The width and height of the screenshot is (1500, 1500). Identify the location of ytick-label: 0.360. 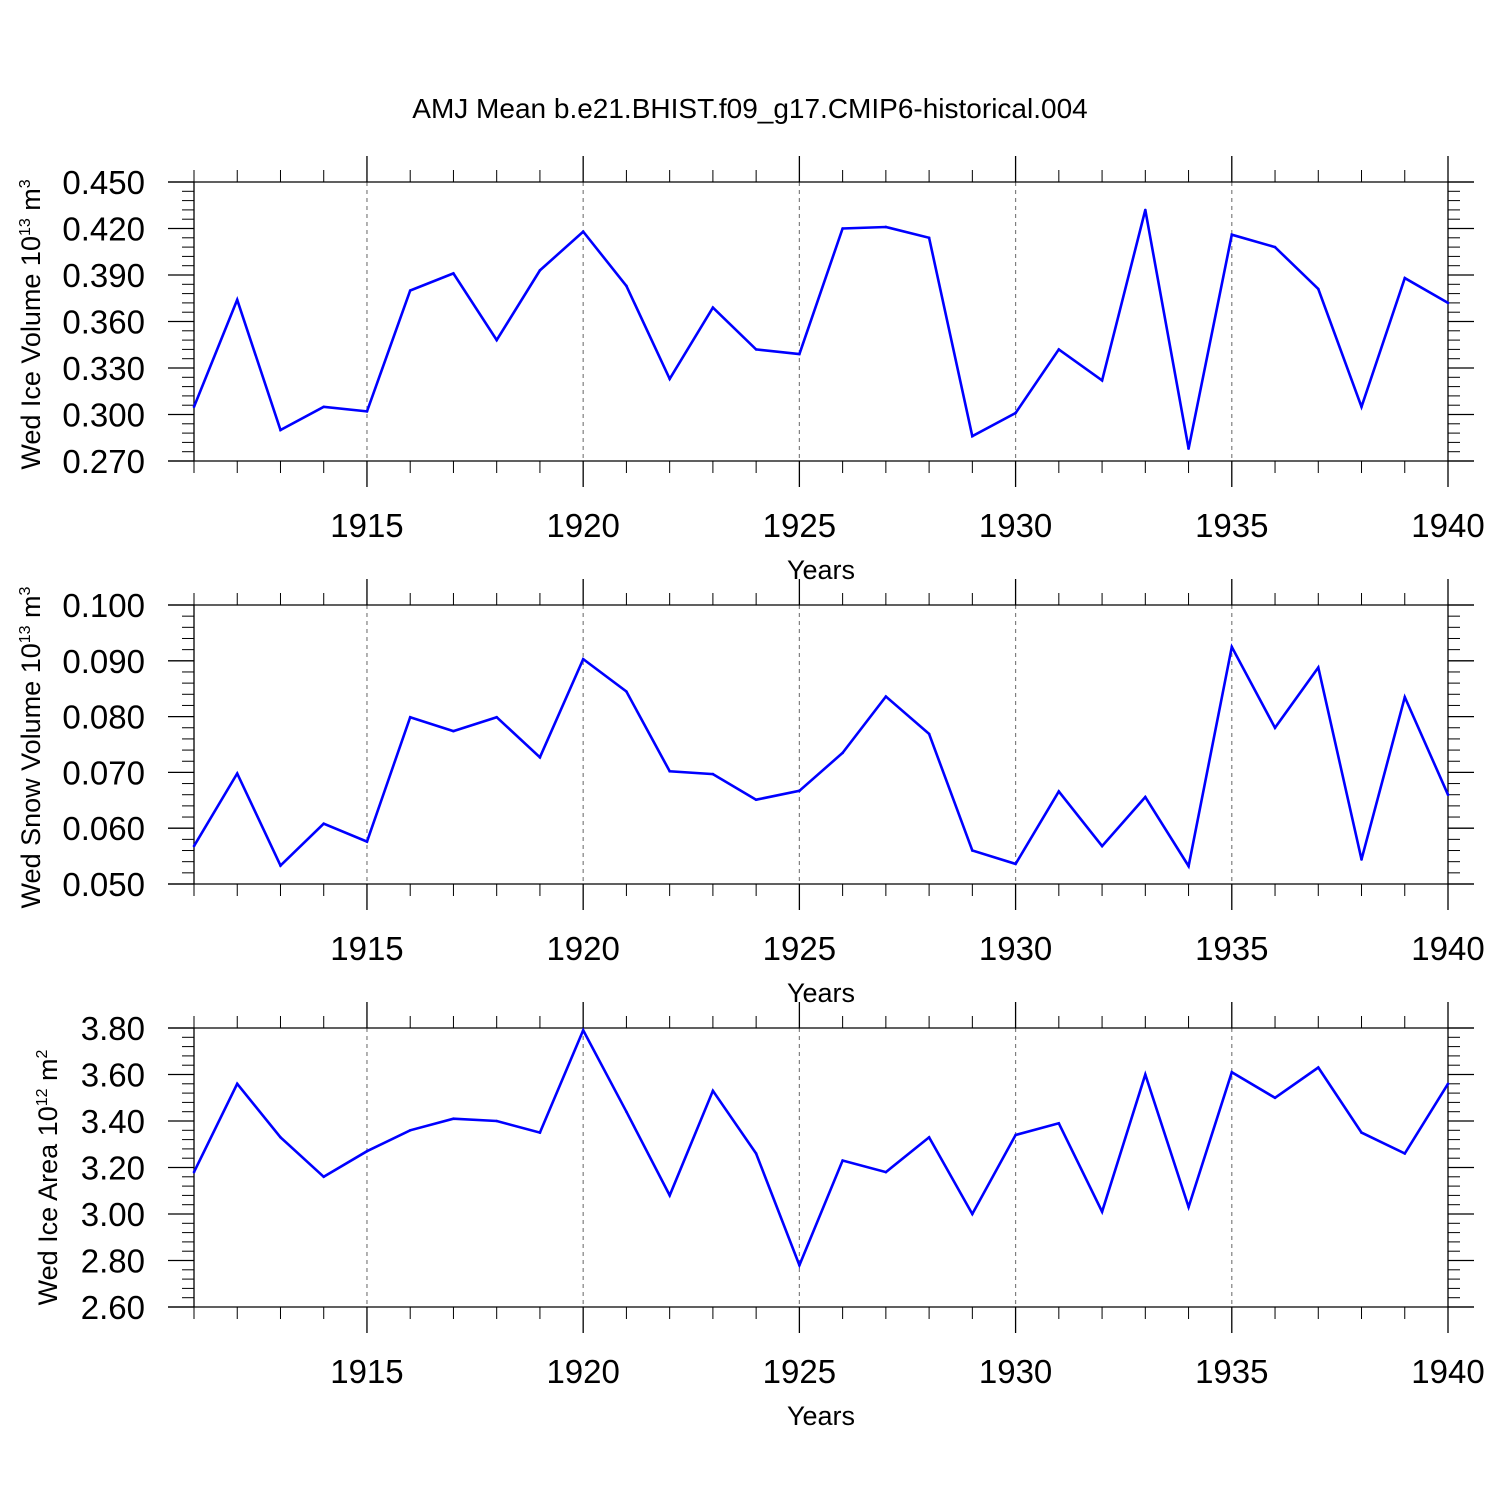
(103, 322).